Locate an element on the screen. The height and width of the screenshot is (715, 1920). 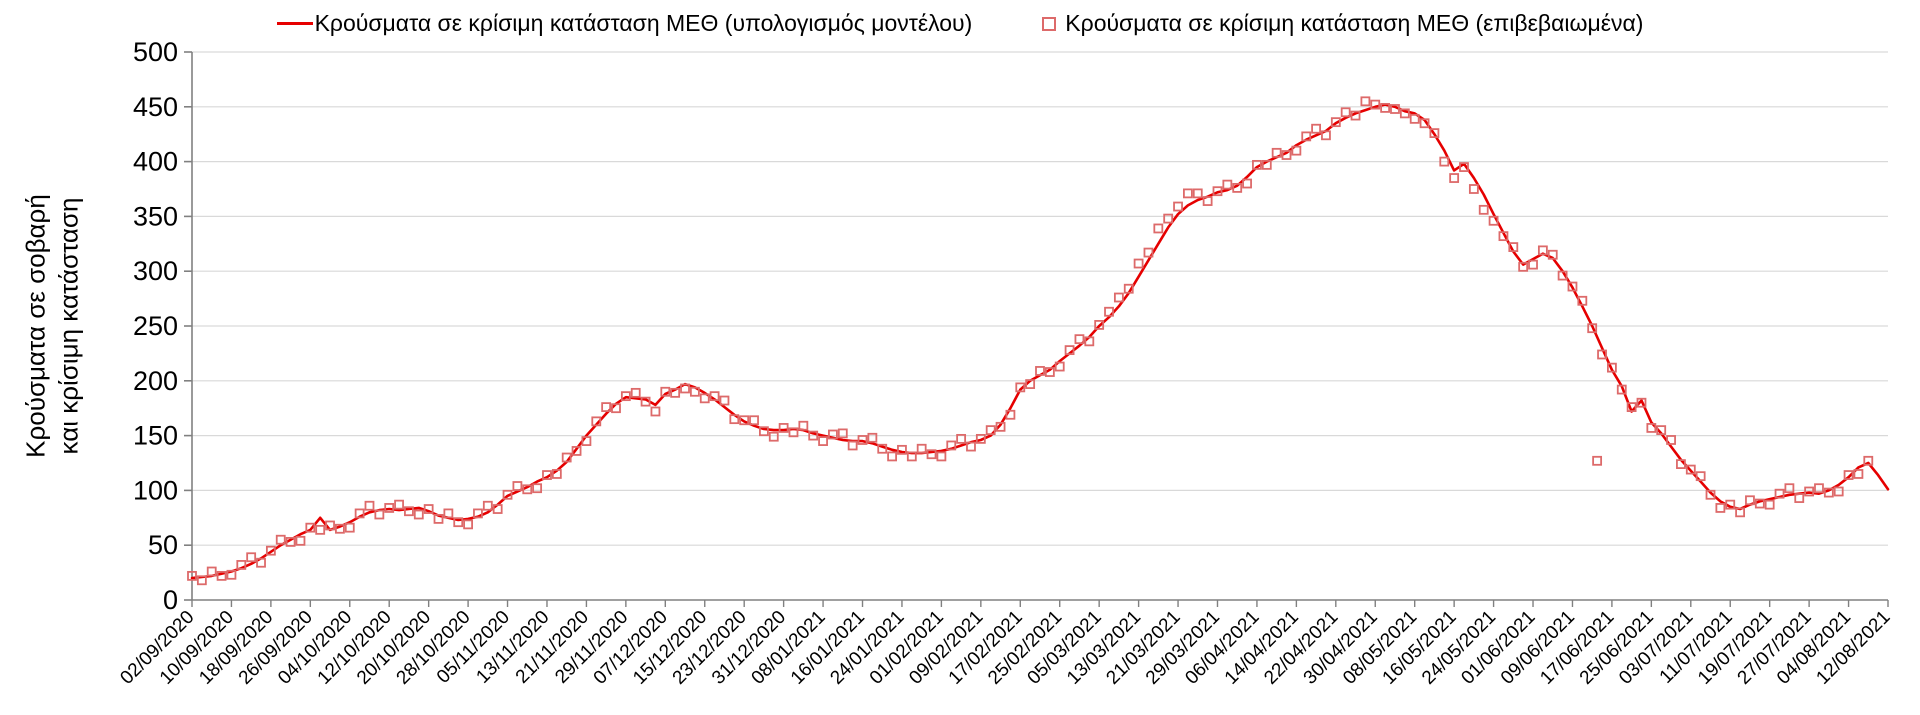
y-tick-label: 100 is located at coordinates (155, 490).